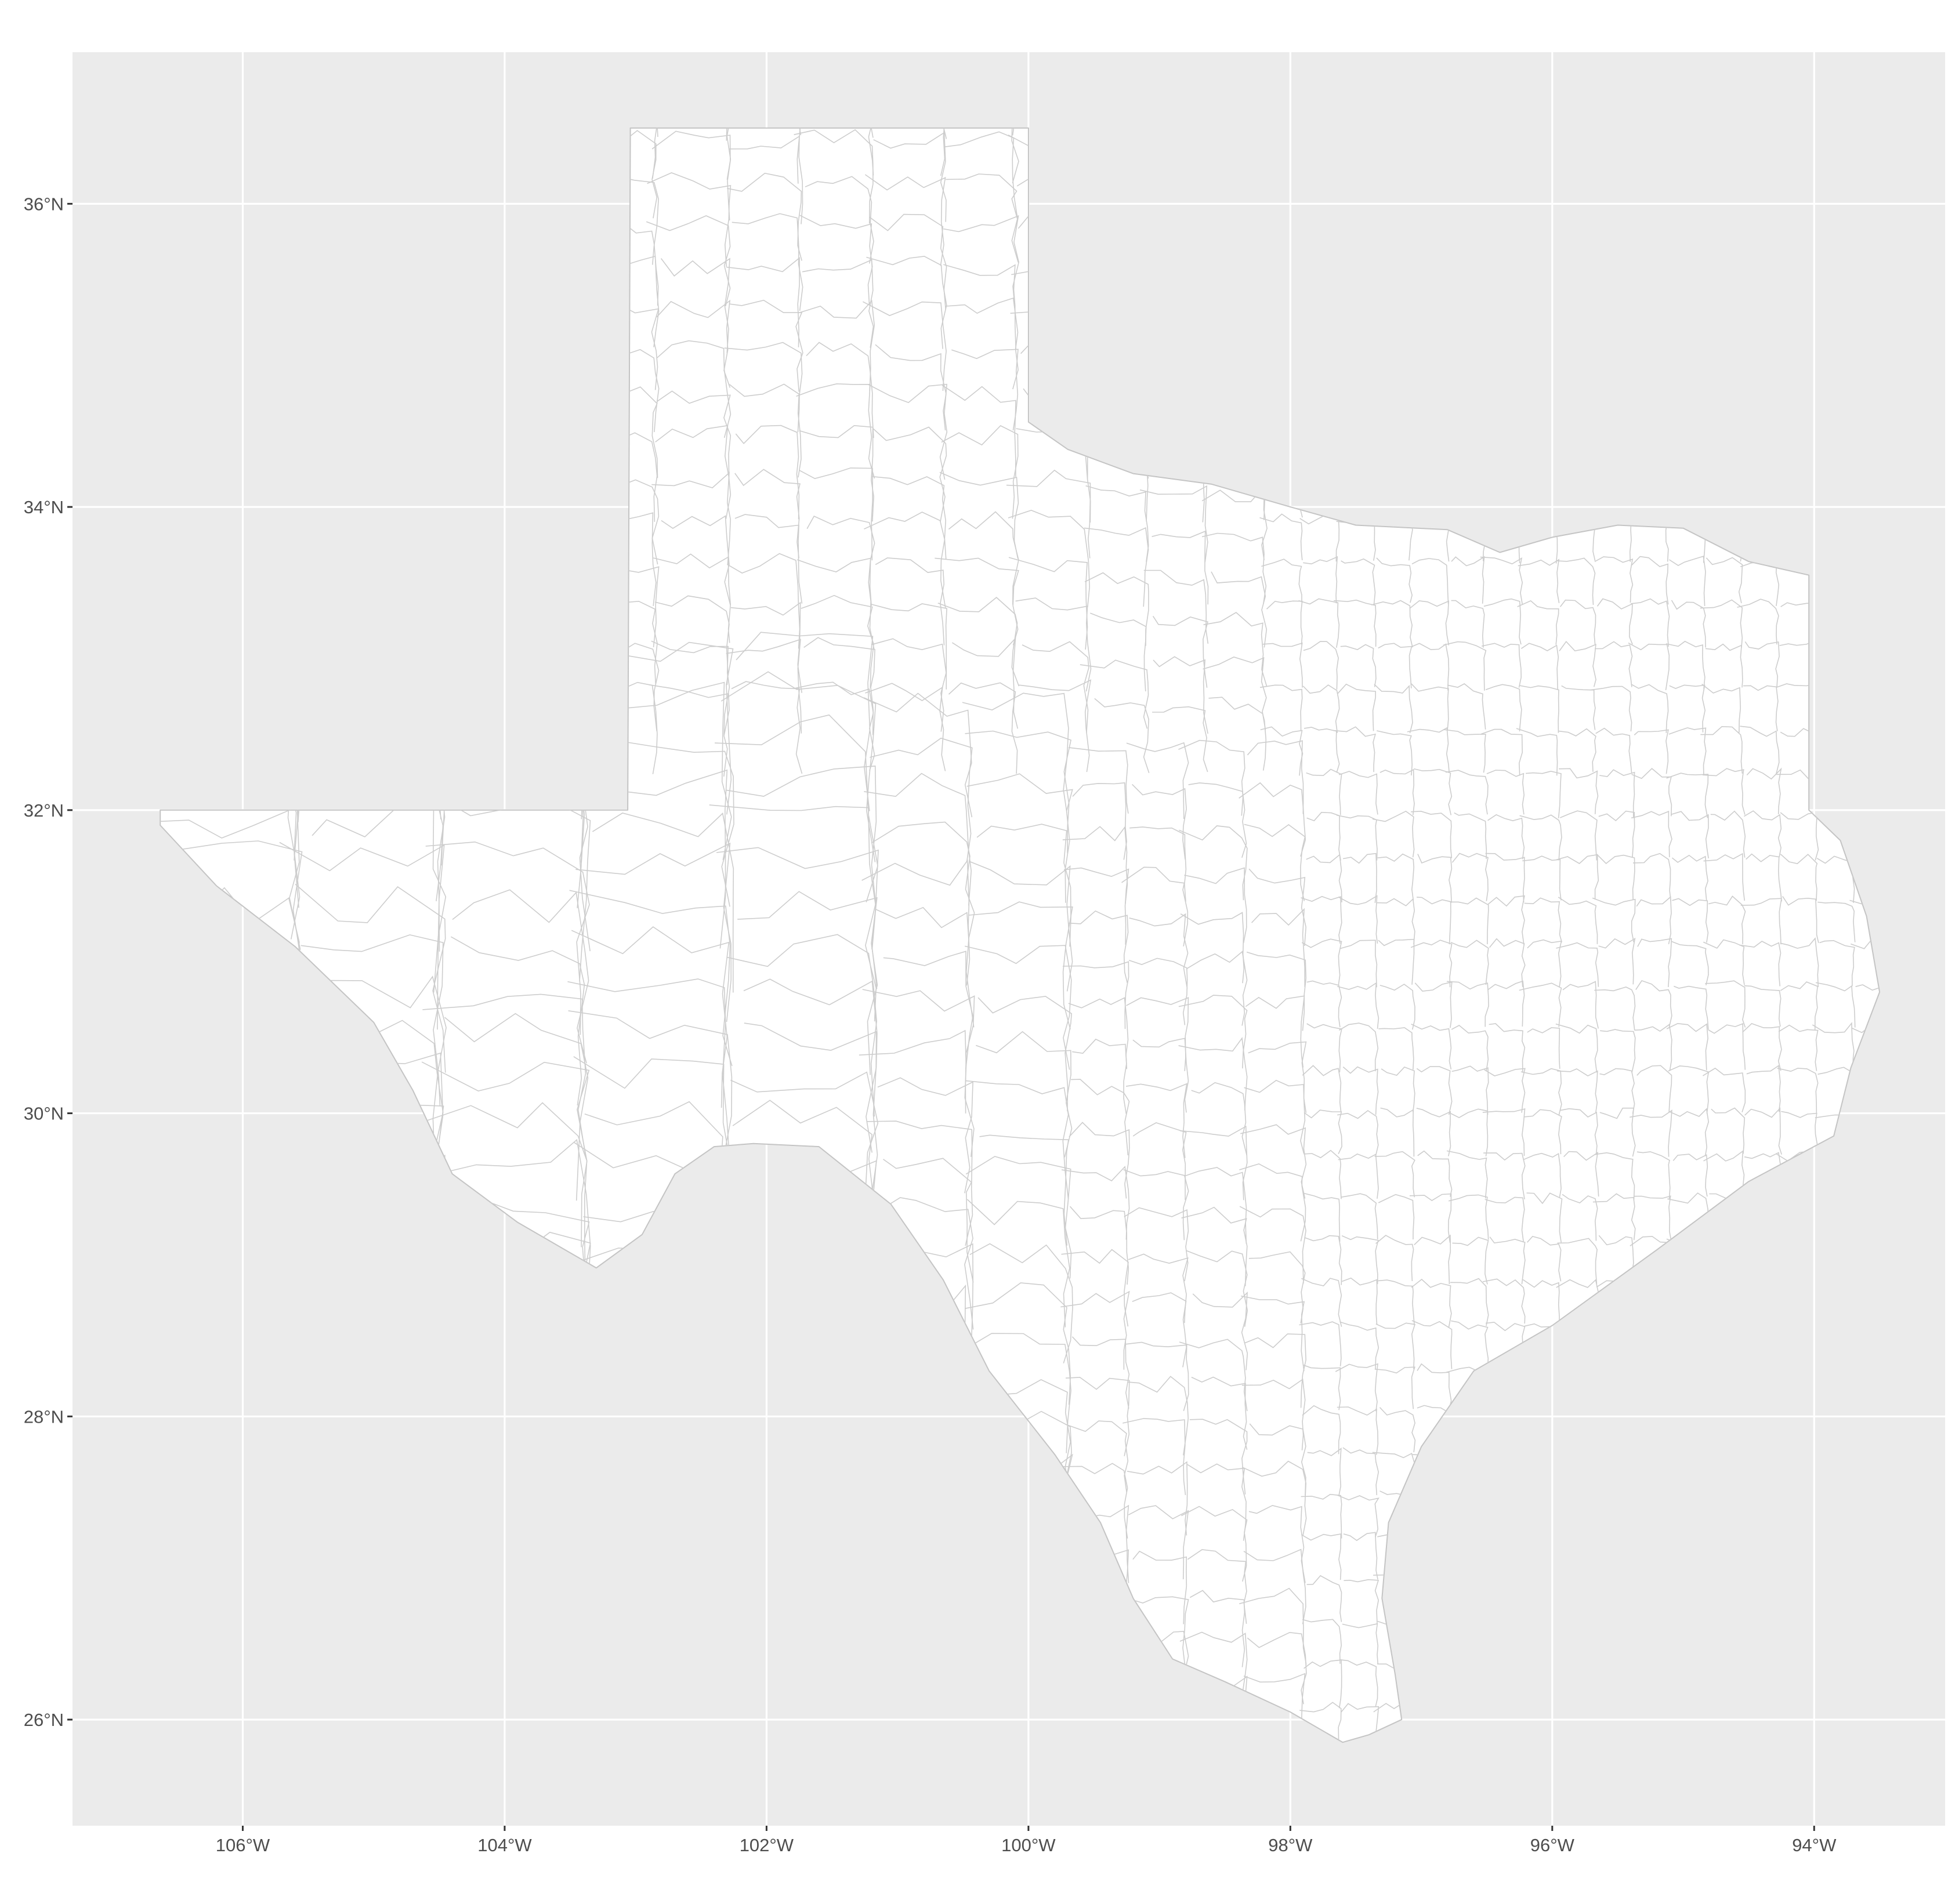  What do you see at coordinates (44, 204) in the screenshot?
I see `y-tick-label: 36°N` at bounding box center [44, 204].